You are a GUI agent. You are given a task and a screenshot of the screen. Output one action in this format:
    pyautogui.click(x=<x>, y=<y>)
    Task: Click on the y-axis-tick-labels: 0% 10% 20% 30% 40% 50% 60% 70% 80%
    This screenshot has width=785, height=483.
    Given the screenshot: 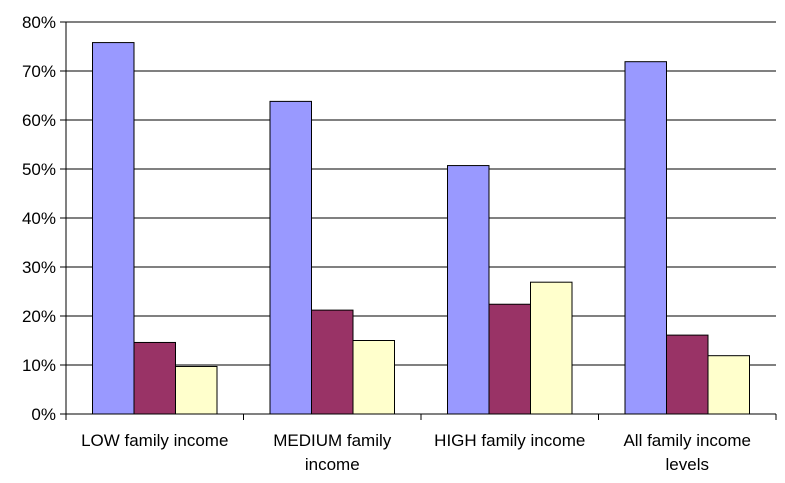 What is the action you would take?
    pyautogui.click(x=39, y=218)
    